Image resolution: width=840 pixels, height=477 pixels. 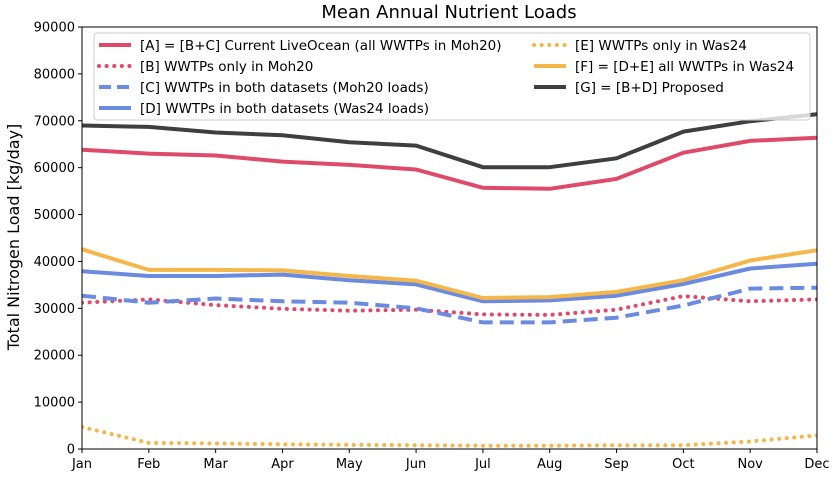 What do you see at coordinates (54, 74) in the screenshot?
I see `y-tick-label: 80000` at bounding box center [54, 74].